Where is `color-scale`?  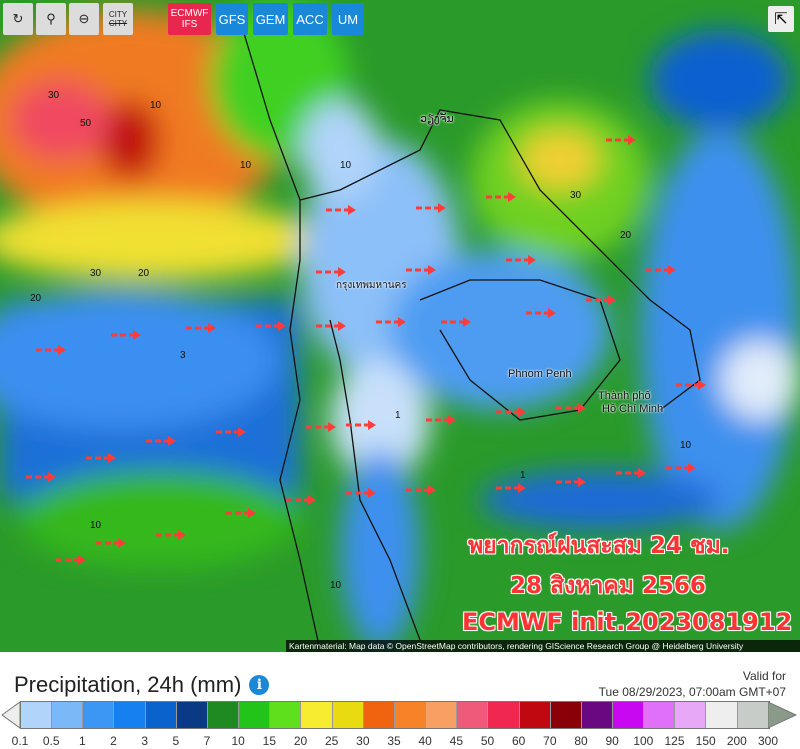
color-scale is located at coordinates (395, 715).